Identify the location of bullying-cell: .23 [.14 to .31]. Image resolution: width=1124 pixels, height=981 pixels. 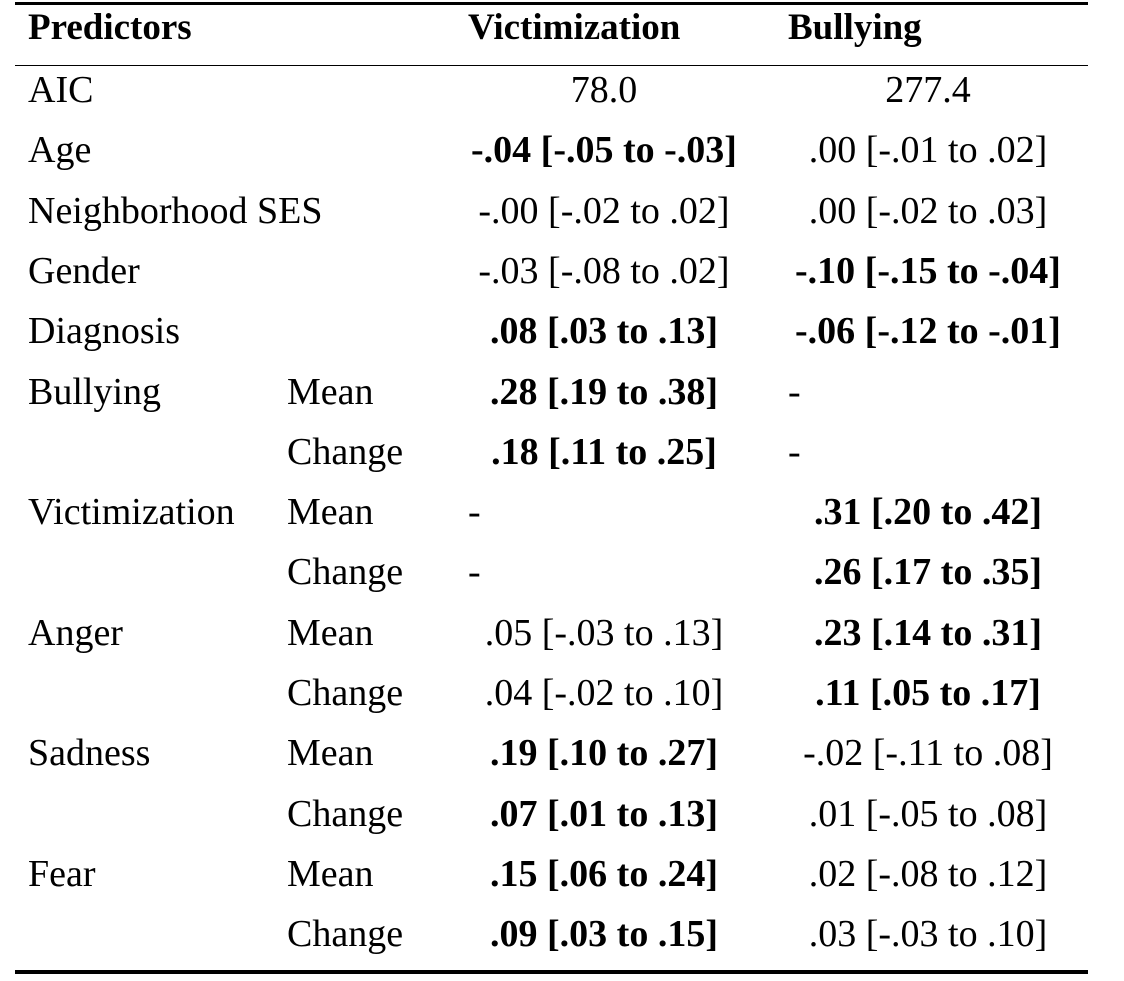
(928, 633).